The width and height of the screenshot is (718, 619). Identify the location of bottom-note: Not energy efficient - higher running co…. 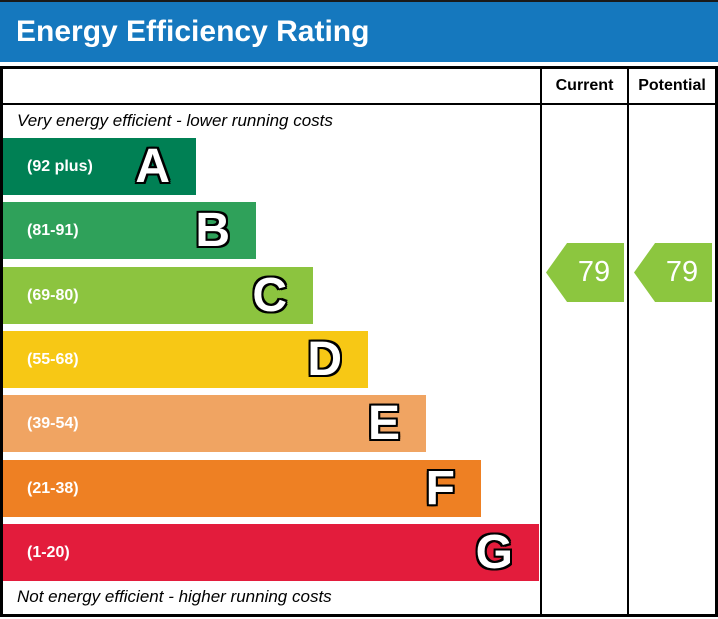
(174, 596).